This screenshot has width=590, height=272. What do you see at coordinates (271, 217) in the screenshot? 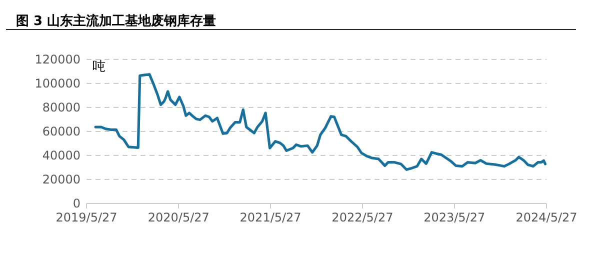
I see `x-tick-label: 2021/5/27` at bounding box center [271, 217].